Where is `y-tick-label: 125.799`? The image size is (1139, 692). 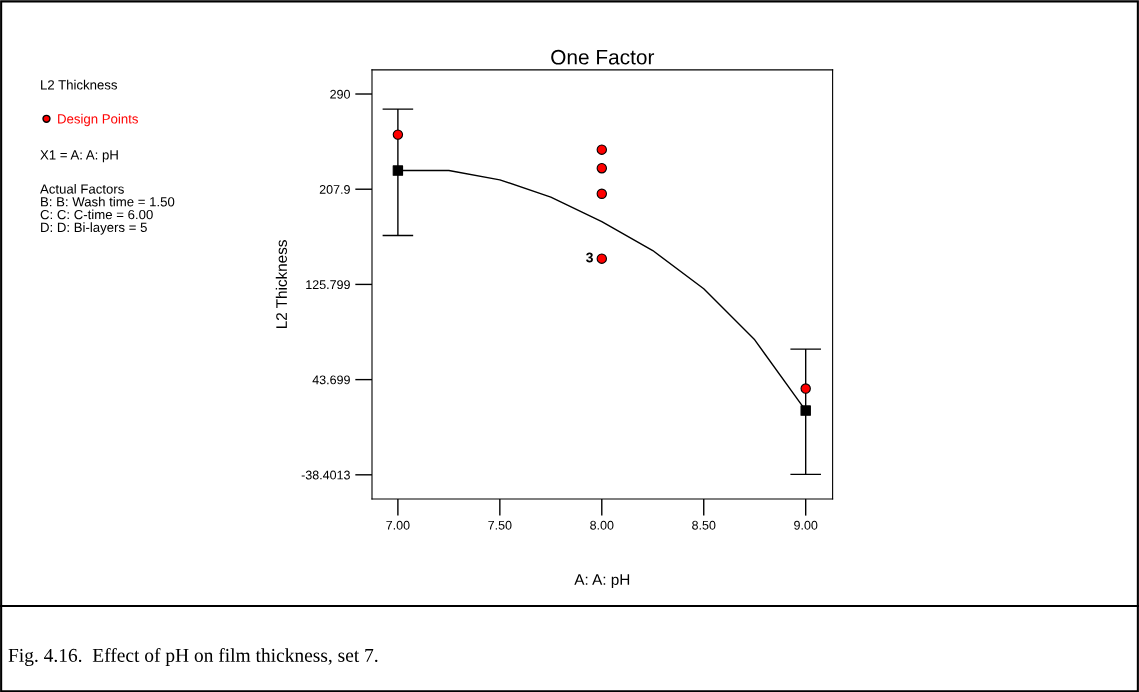
y-tick-label: 125.799 is located at coordinates (328, 285).